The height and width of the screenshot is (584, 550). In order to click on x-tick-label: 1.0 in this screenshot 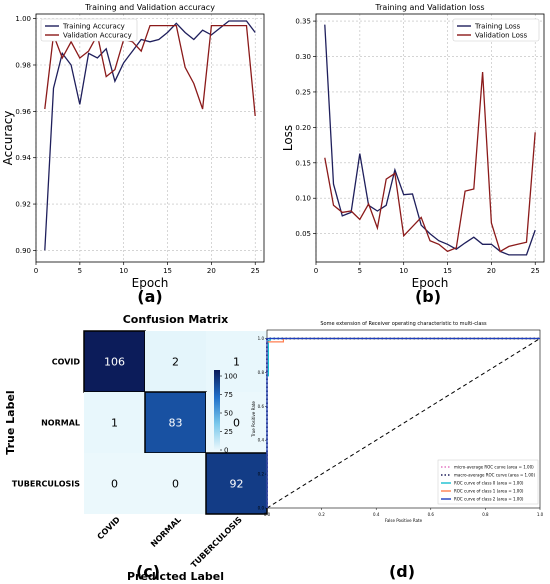, I will do `click(540, 514)`.